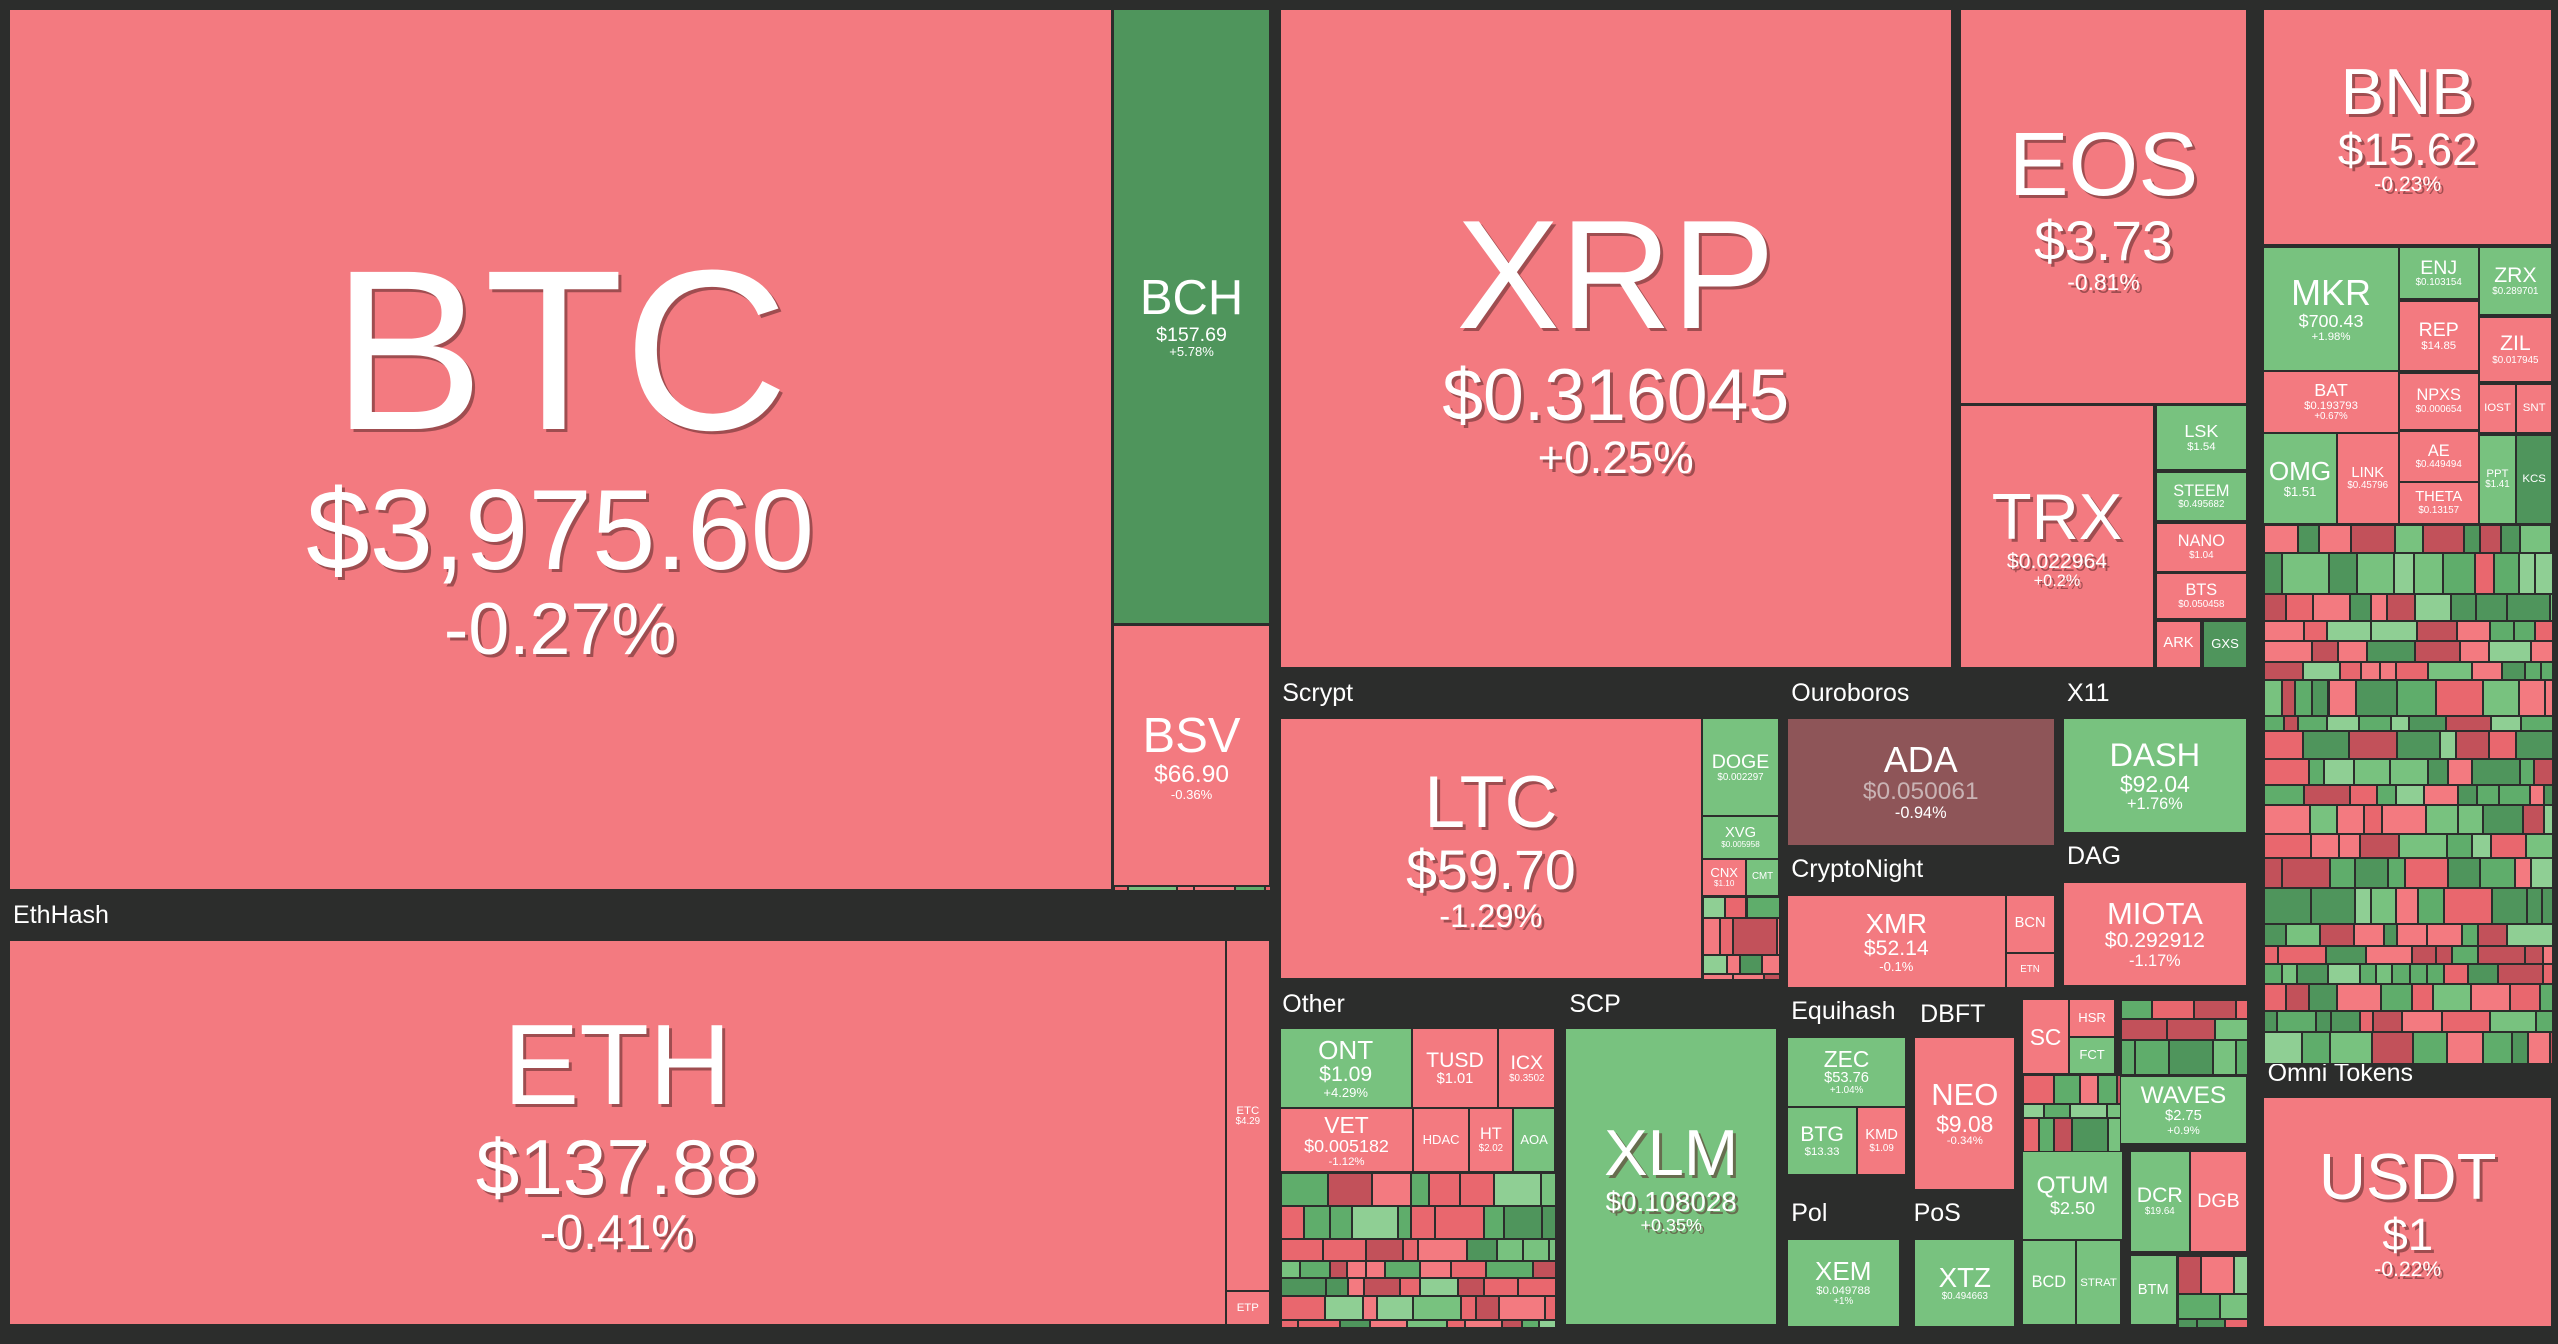  I want to click on coin-symbol: TRX, so click(2057, 516).